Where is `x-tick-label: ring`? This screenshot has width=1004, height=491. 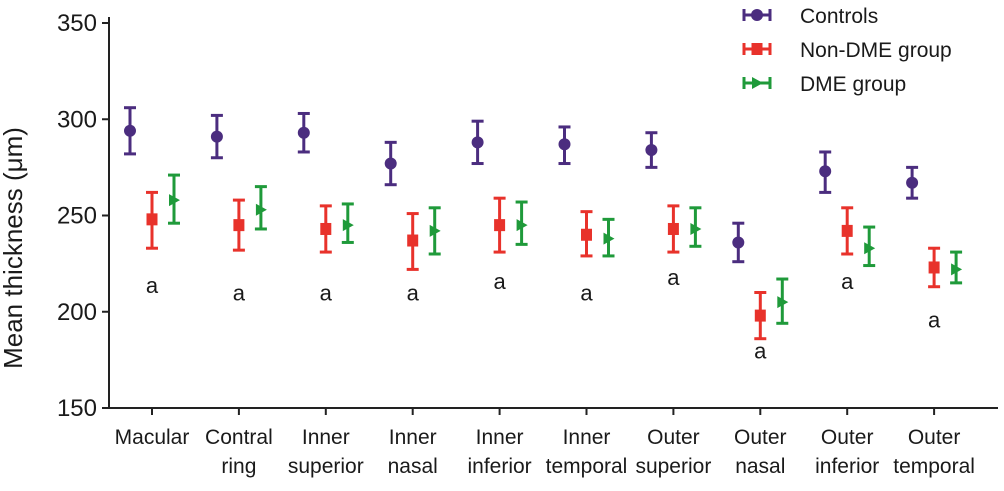 x-tick-label: ring is located at coordinates (238, 466).